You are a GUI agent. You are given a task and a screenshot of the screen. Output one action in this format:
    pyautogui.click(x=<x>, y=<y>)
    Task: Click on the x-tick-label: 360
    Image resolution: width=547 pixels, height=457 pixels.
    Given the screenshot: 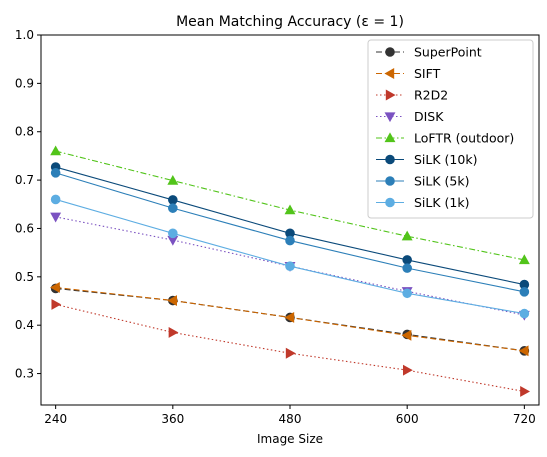 What is the action you would take?
    pyautogui.click(x=172, y=419)
    